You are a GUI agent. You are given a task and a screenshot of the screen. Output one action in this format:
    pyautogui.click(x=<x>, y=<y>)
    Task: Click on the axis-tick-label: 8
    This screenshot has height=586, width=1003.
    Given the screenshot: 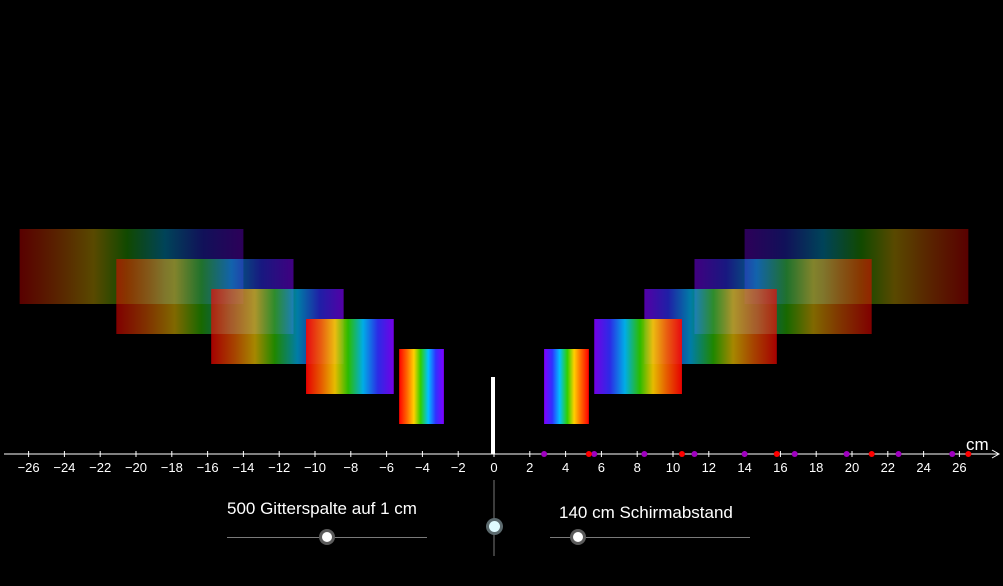 What is the action you would take?
    pyautogui.click(x=637, y=467)
    